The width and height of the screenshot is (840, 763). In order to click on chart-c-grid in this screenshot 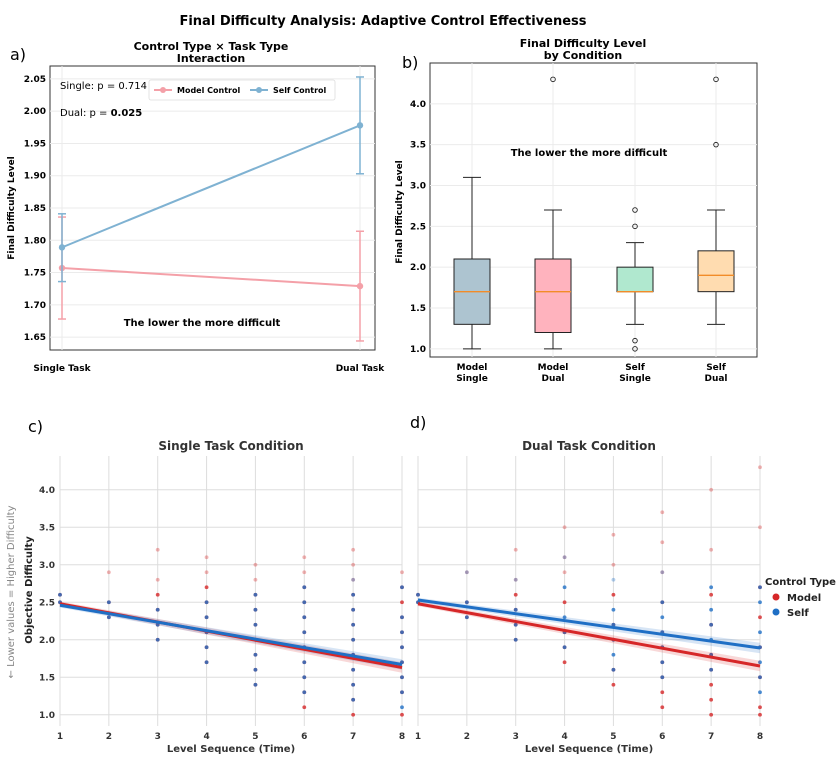, I will do `click(231, 591)`.